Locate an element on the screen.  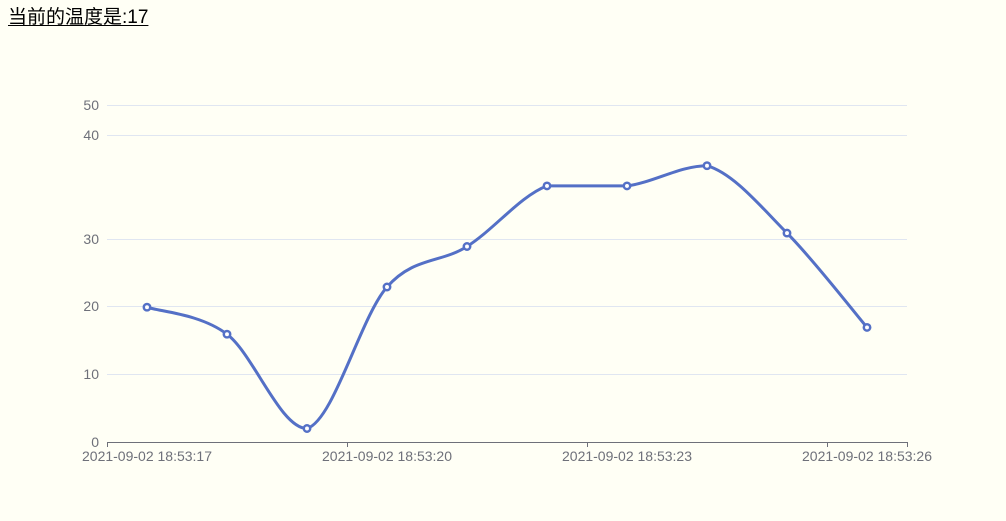
x-axis-tick-label: 2021-09-02 18:53:17 is located at coordinates (147, 456).